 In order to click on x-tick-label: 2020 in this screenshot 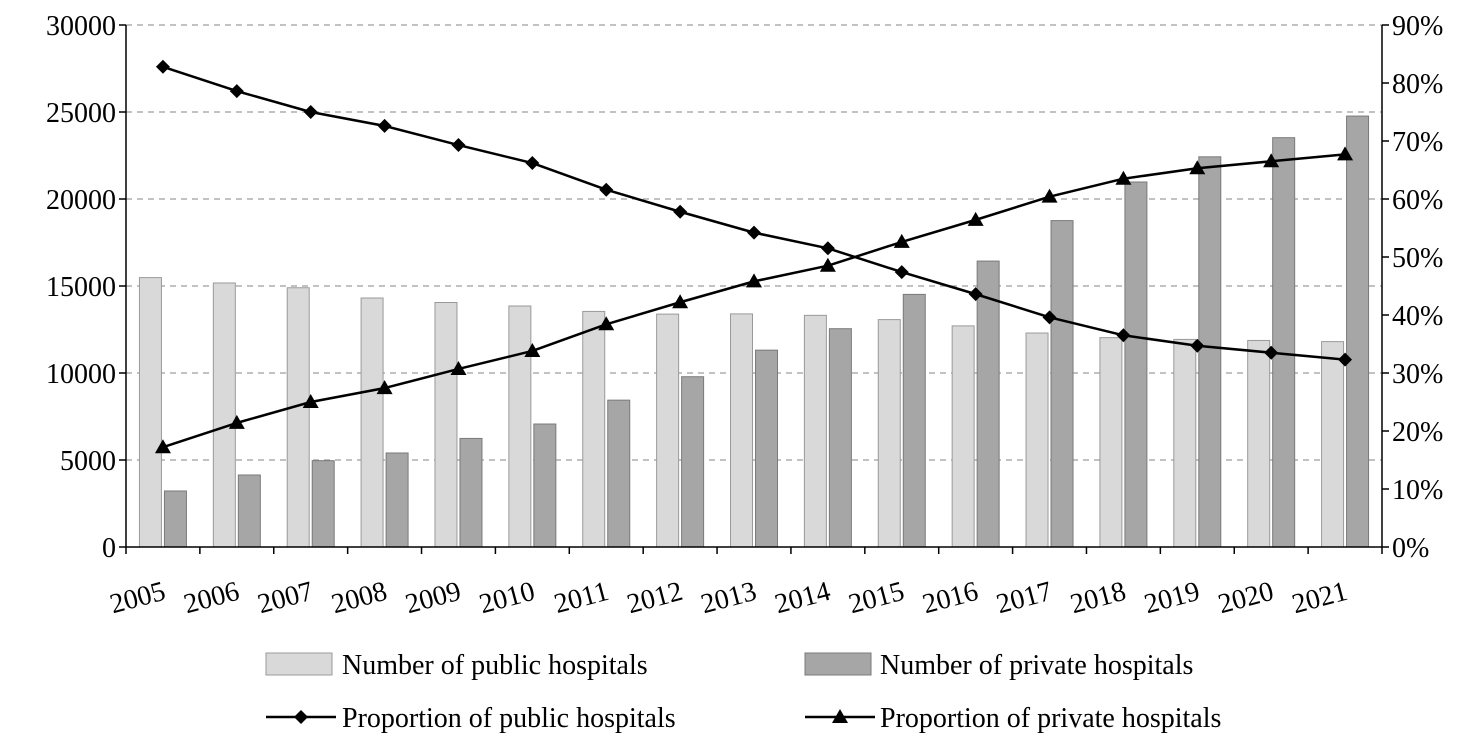, I will do `click(1246, 598)`.